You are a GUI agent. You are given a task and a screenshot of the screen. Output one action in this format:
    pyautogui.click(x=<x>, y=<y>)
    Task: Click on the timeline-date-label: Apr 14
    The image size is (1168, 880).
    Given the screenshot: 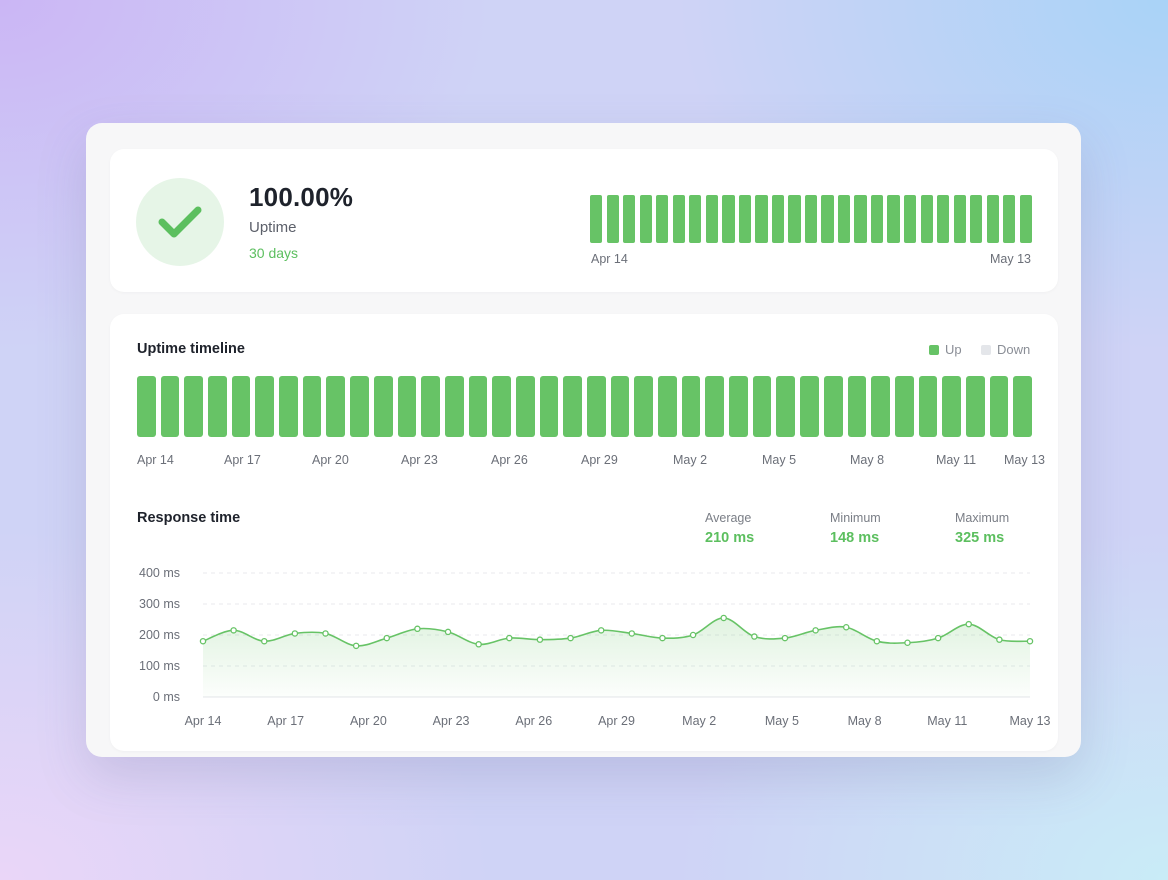 What is the action you would take?
    pyautogui.click(x=155, y=460)
    